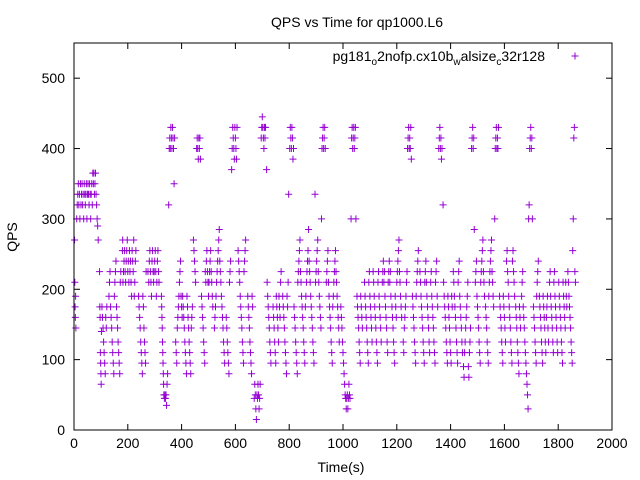 The image size is (640, 480). Describe the element at coordinates (357, 22) in the screenshot. I see `chart-title: QPS vs Time for qp1000.L6` at that location.